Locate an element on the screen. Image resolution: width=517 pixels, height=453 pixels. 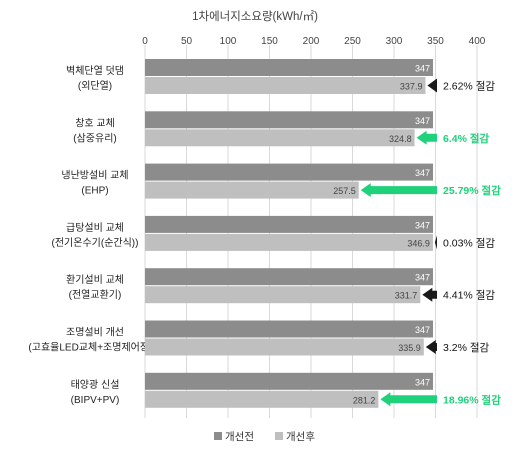
reduction-annotation: 3.2% 절감 is located at coordinates (466, 347).